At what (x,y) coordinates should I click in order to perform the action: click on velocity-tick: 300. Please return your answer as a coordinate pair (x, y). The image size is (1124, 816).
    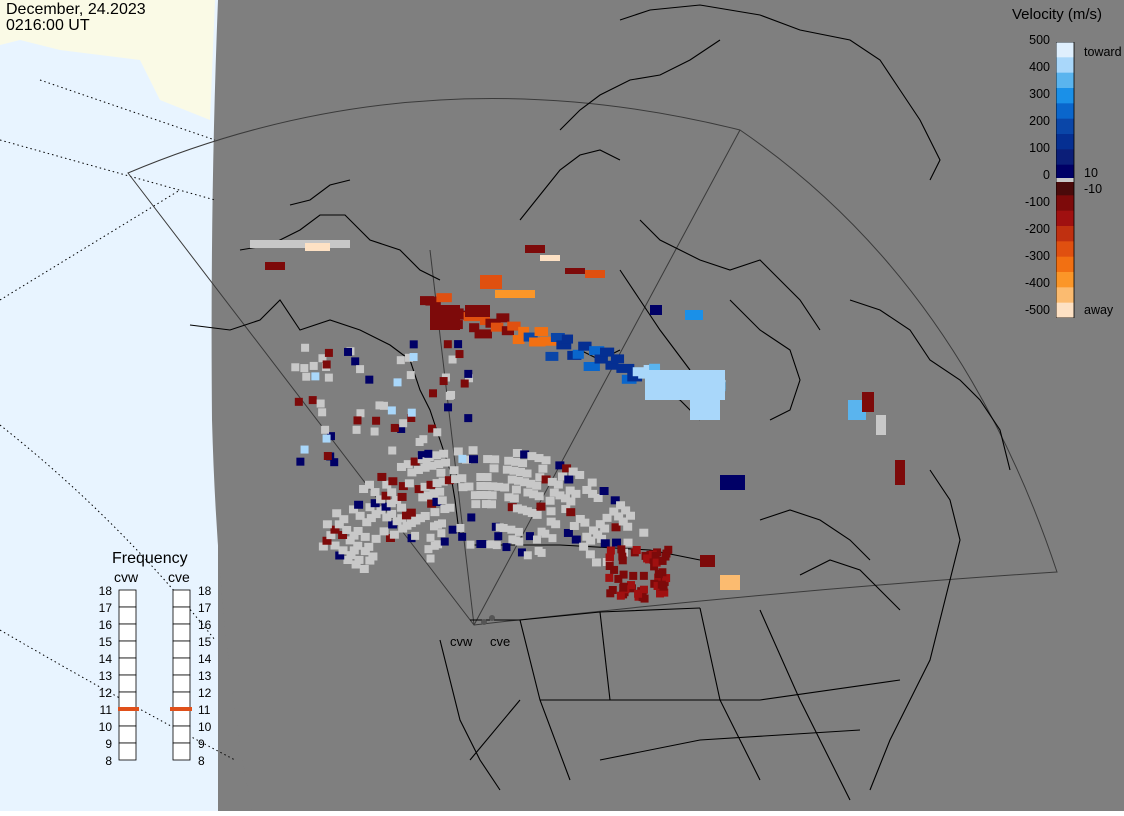
    Looking at the image, I should click on (1039, 94).